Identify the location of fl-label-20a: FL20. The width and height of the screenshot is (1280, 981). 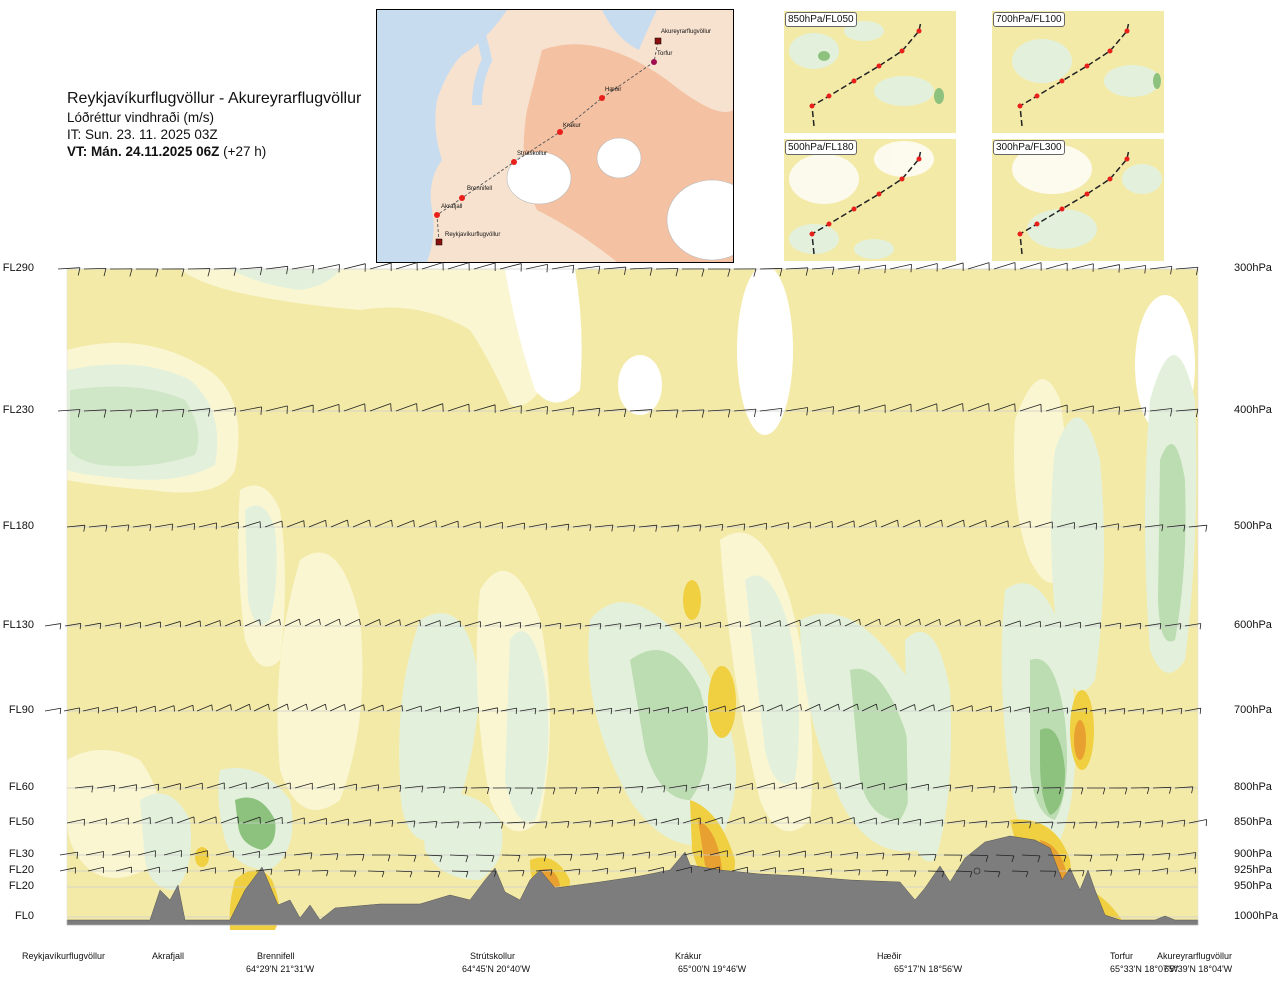
(21, 870).